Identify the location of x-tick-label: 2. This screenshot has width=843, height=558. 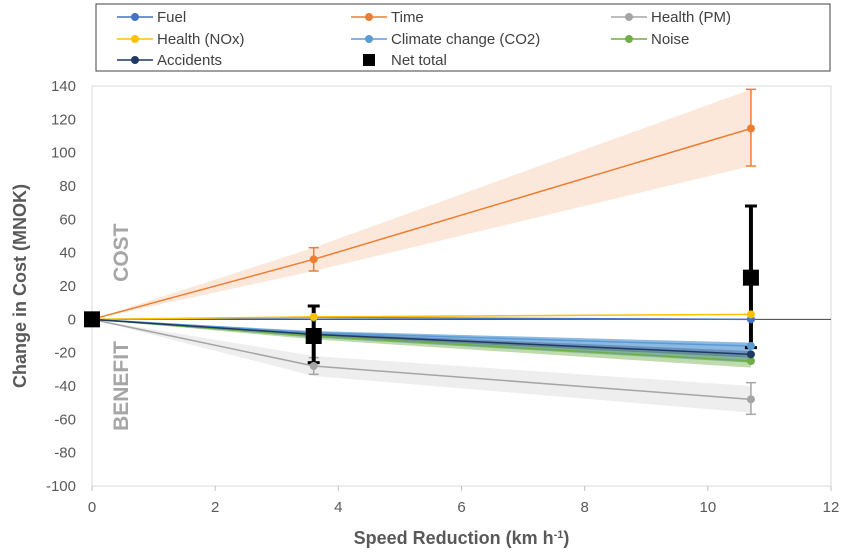
(215, 507).